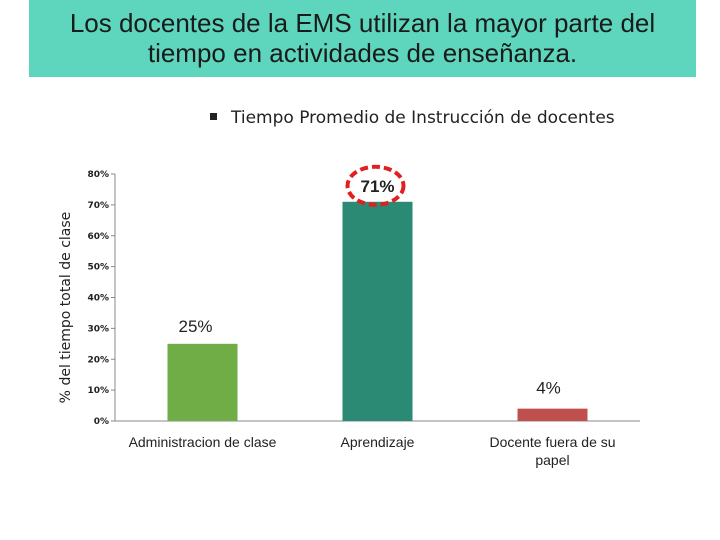 Image resolution: width=720 pixels, height=540 pixels. I want to click on data-label: 71%, so click(377, 186).